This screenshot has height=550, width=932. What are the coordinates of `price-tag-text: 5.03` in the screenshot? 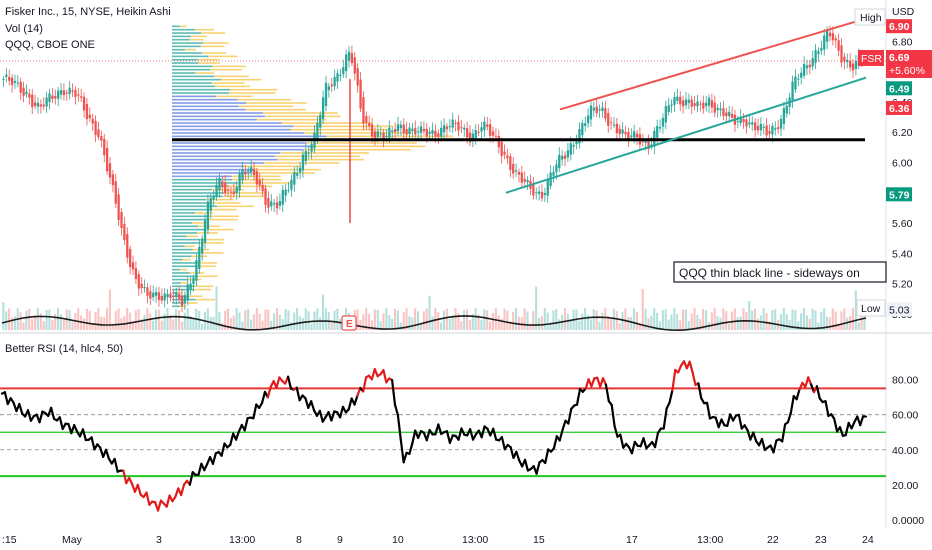 It's located at (899, 310).